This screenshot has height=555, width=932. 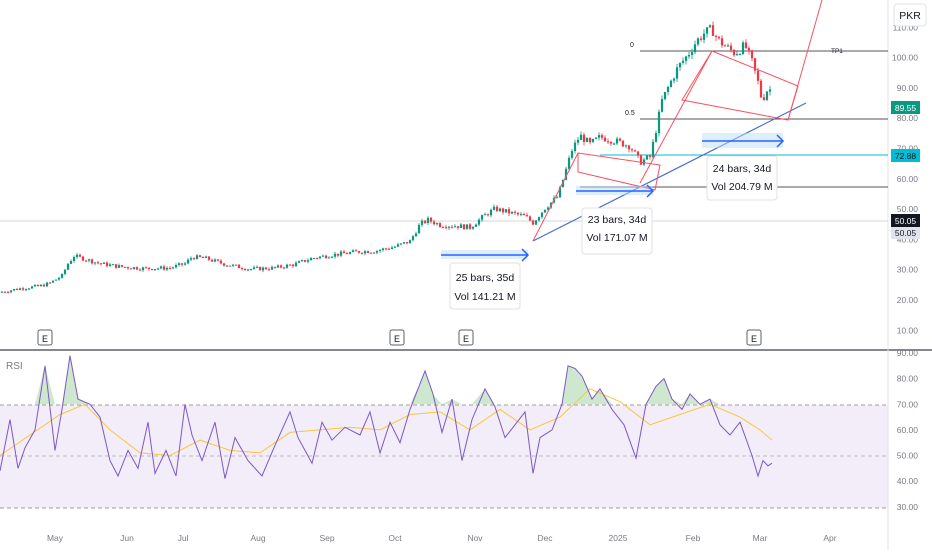 I want to click on projection-line, so click(x=805, y=60).